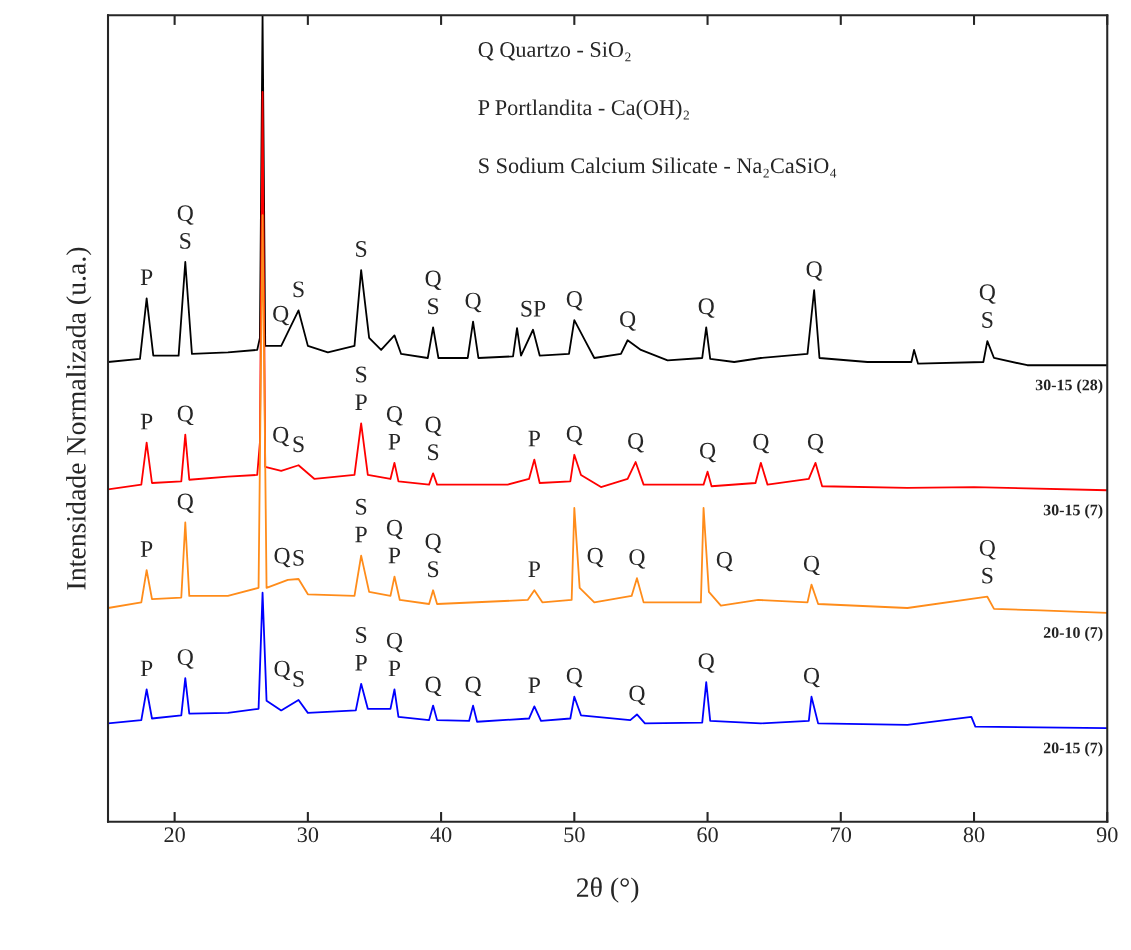 This screenshot has height=950, width=1131. I want to click on x-tick-label: 30, so click(308, 835).